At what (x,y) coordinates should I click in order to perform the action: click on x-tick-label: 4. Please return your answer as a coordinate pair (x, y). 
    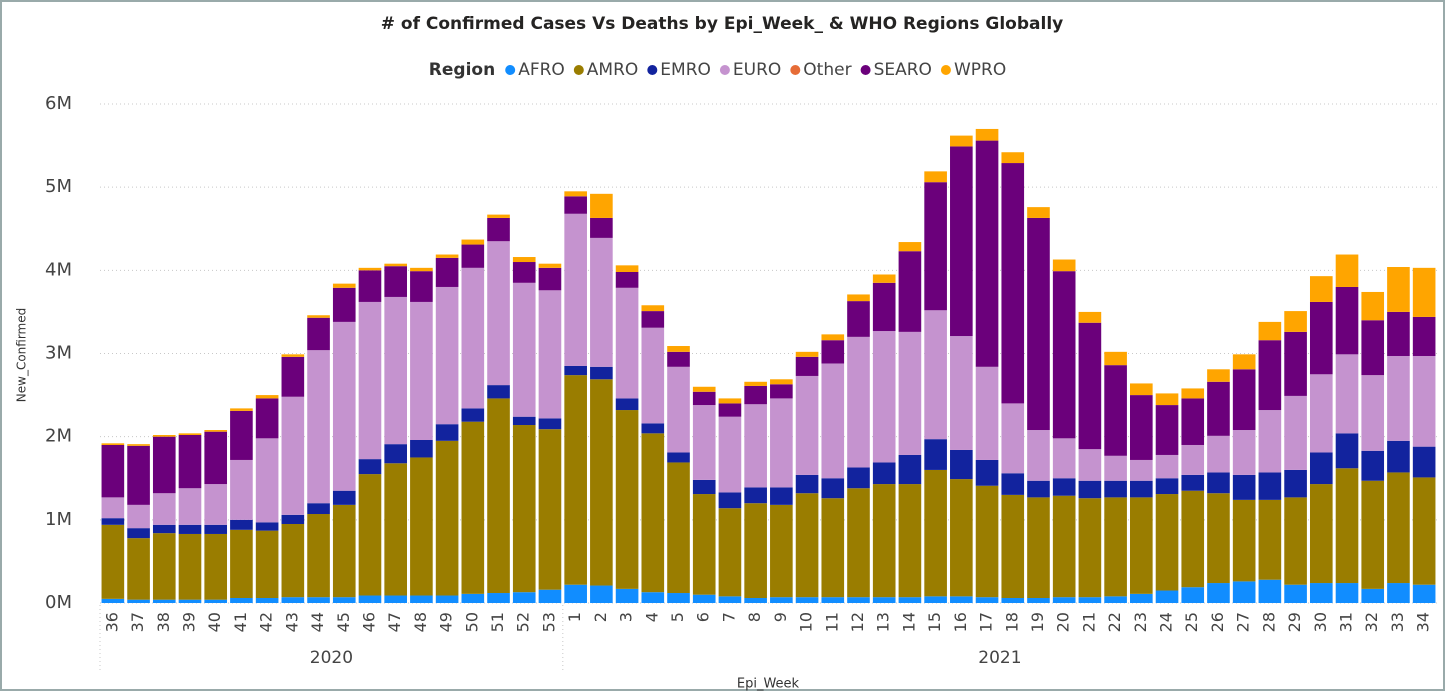
    Looking at the image, I should click on (651, 617).